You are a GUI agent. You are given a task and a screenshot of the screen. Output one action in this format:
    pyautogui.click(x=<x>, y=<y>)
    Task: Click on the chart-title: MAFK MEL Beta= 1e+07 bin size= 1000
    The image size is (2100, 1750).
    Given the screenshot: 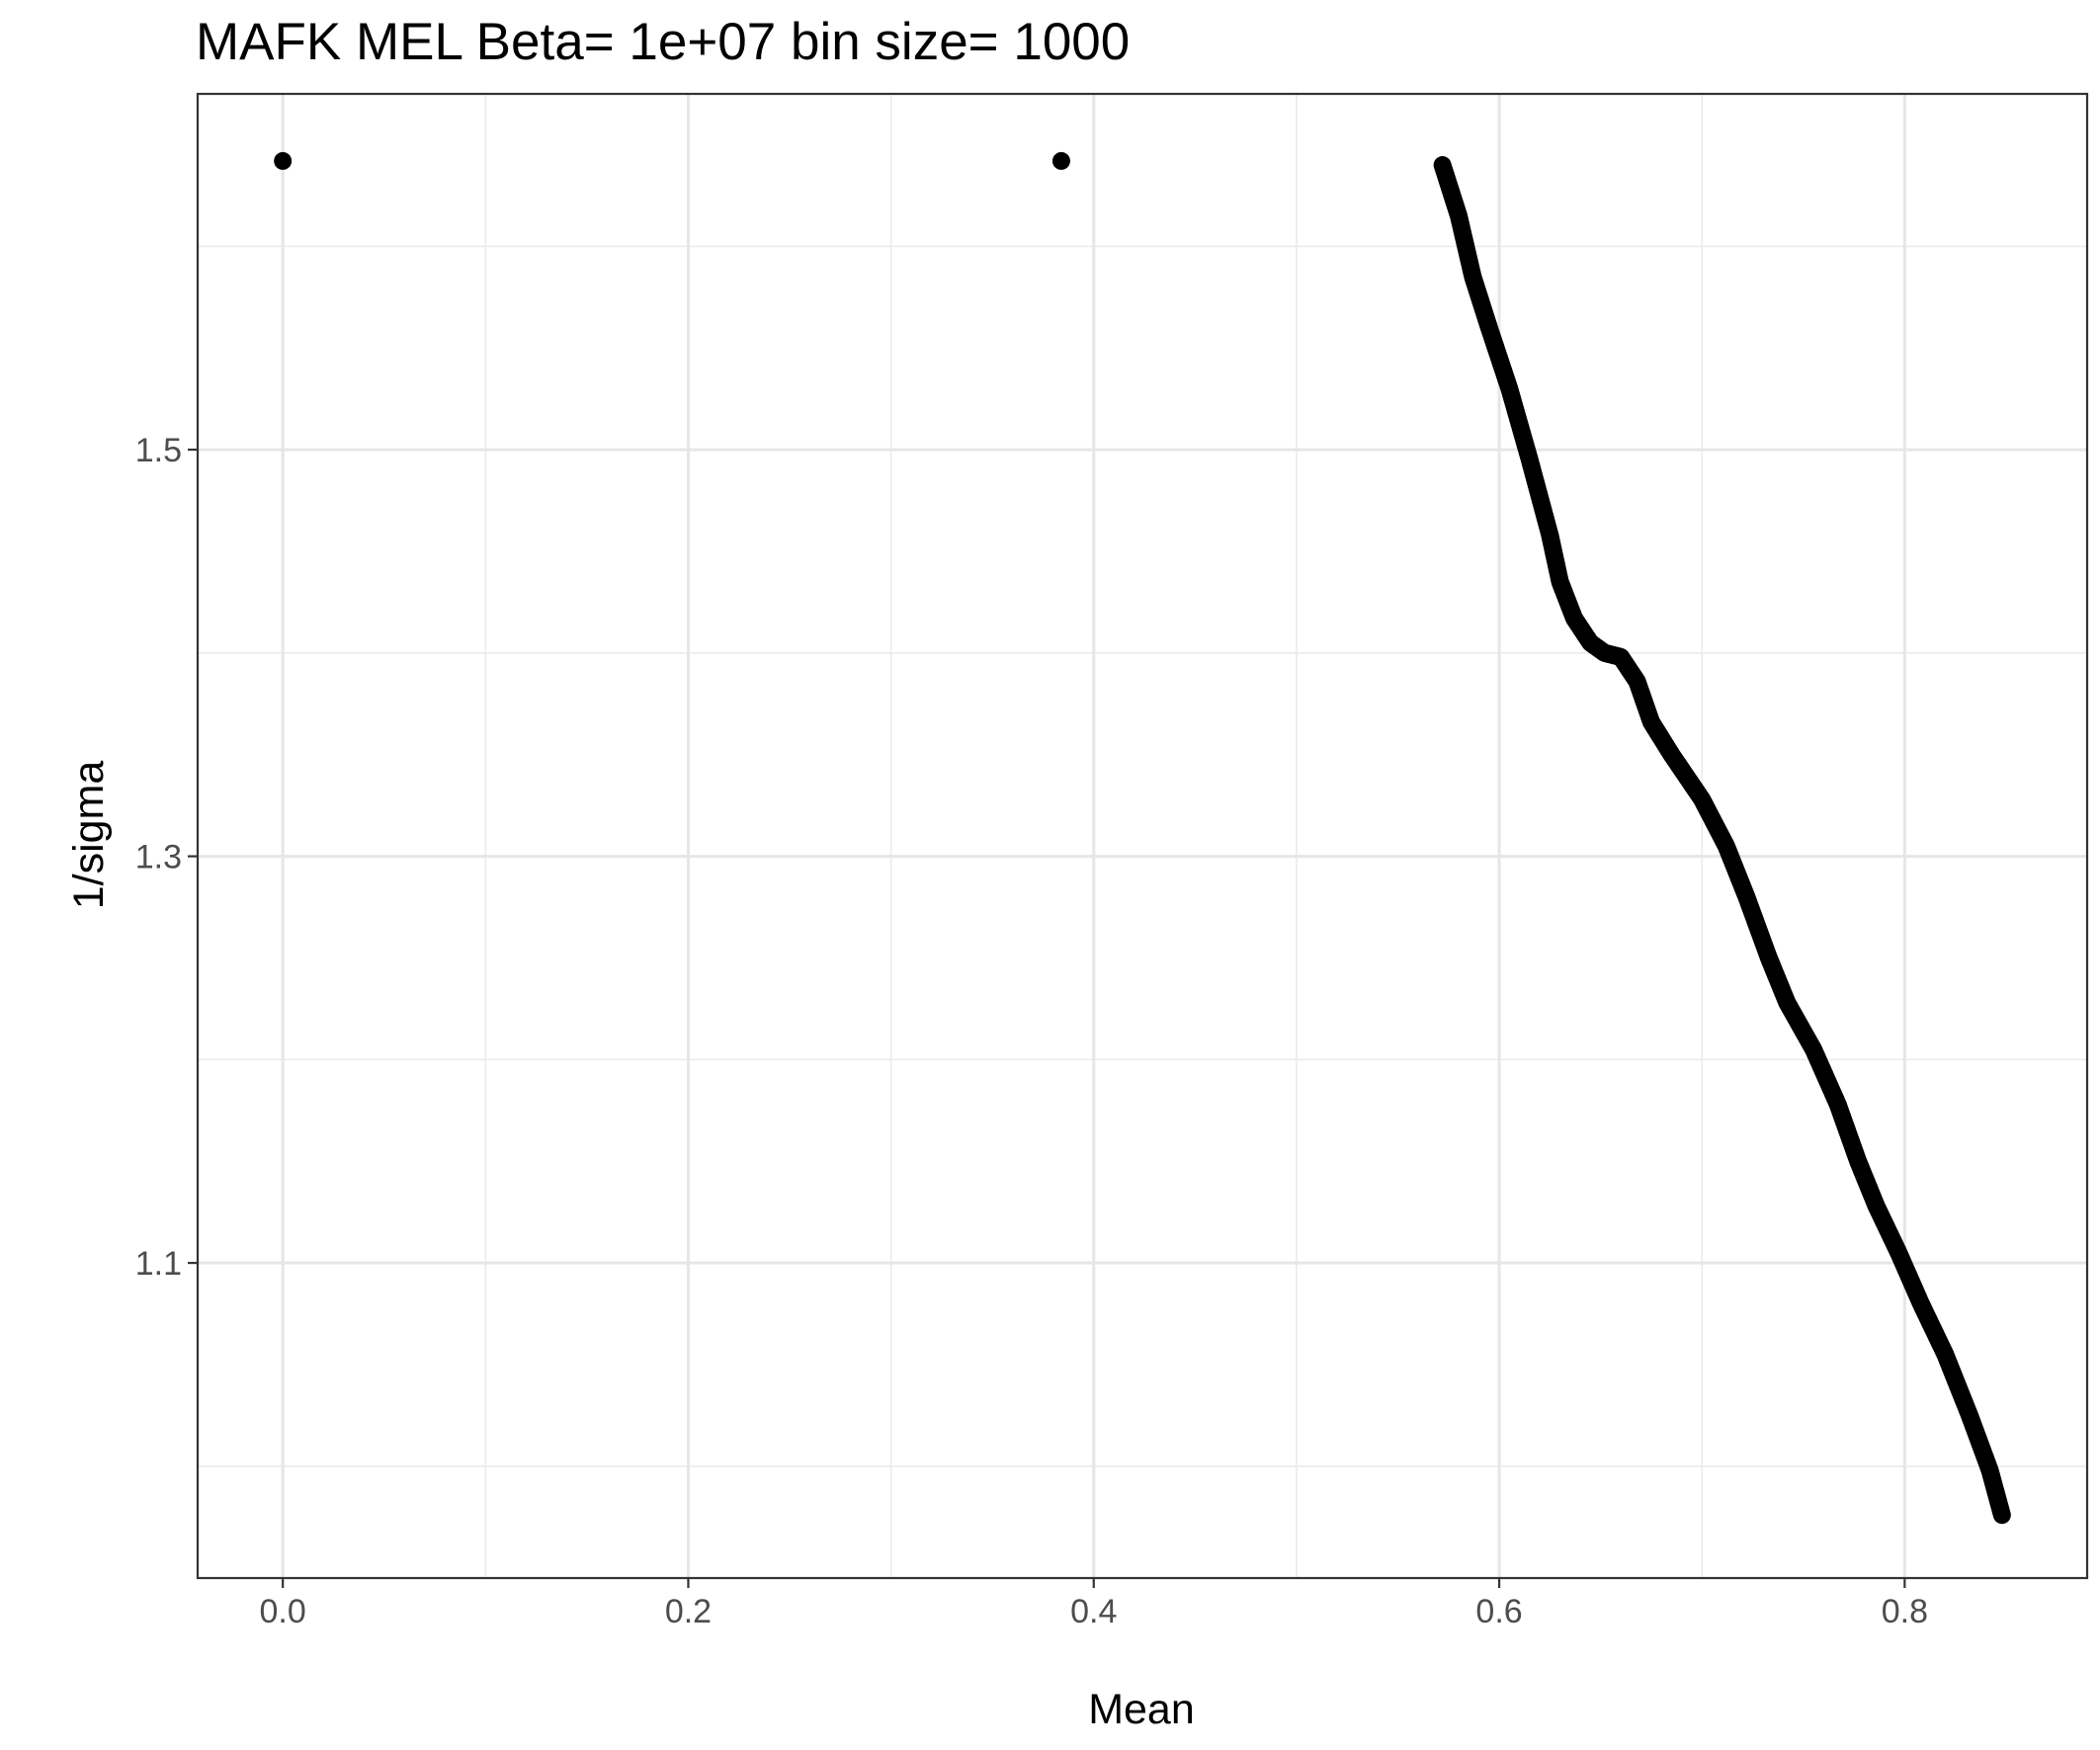 What is the action you would take?
    pyautogui.click(x=663, y=42)
    